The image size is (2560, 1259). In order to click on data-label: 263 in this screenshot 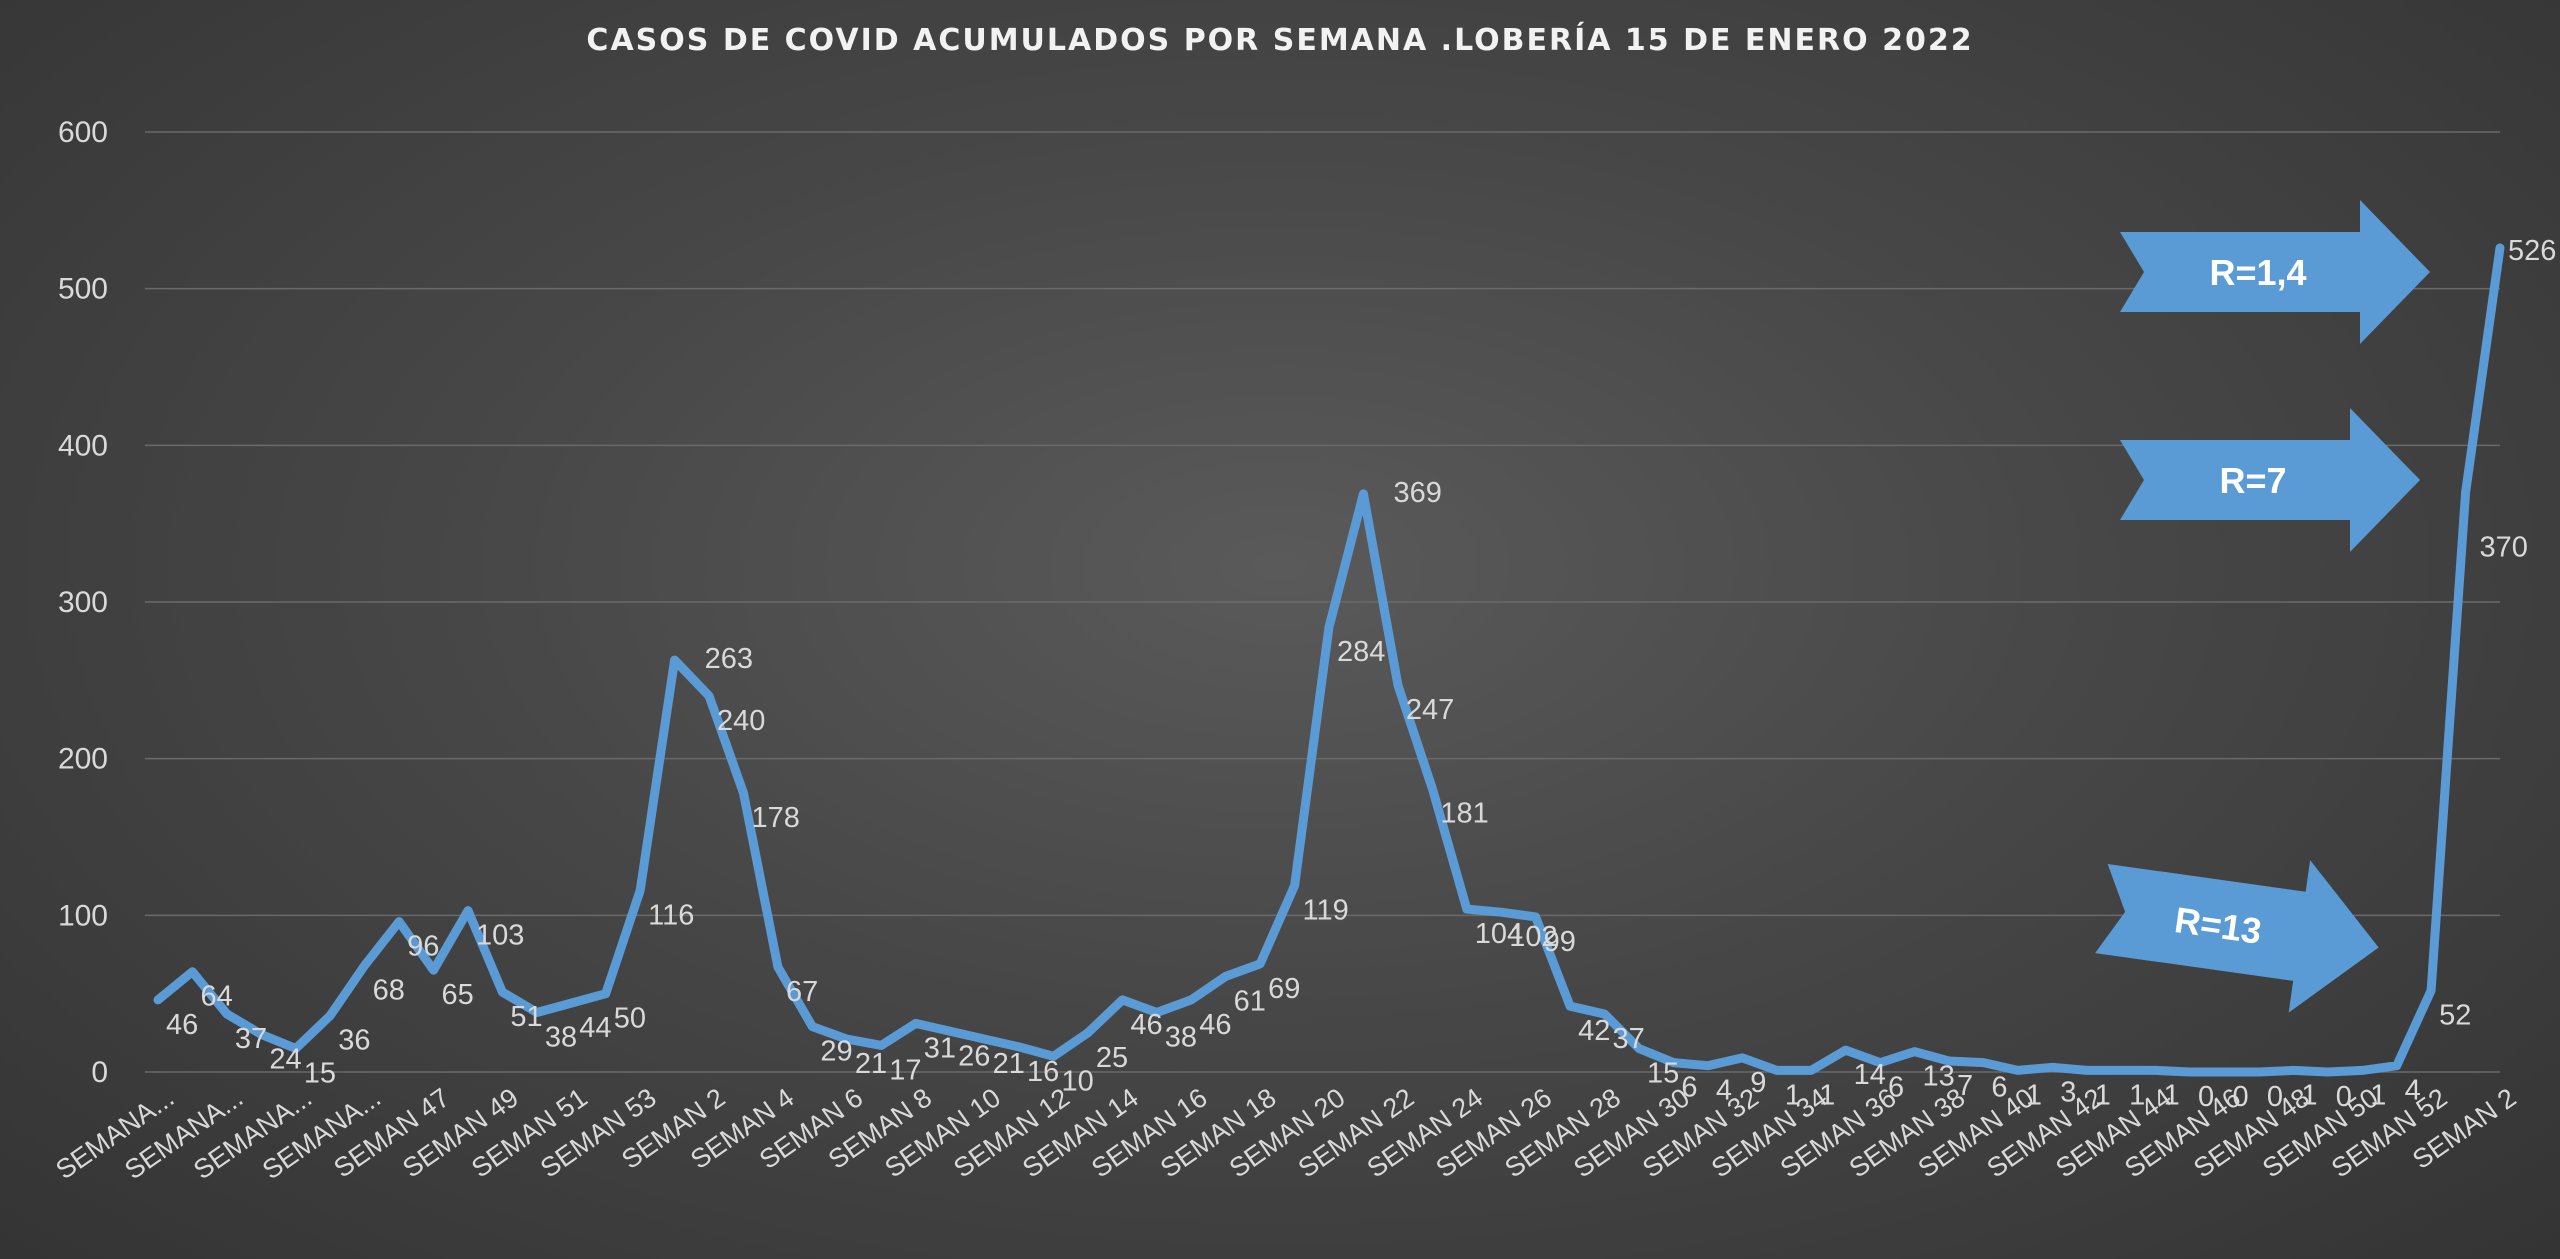, I will do `click(729, 659)`.